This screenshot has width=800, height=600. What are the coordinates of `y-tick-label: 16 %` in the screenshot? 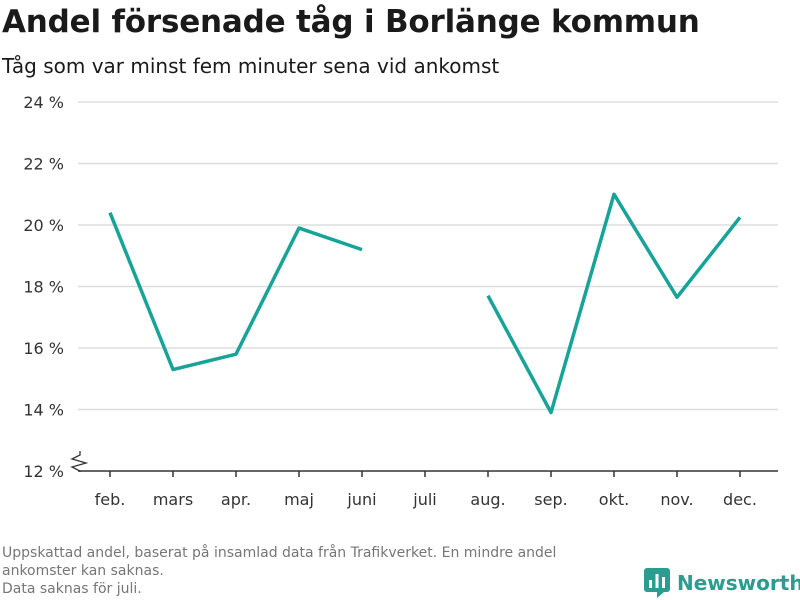 It's located at (43, 348).